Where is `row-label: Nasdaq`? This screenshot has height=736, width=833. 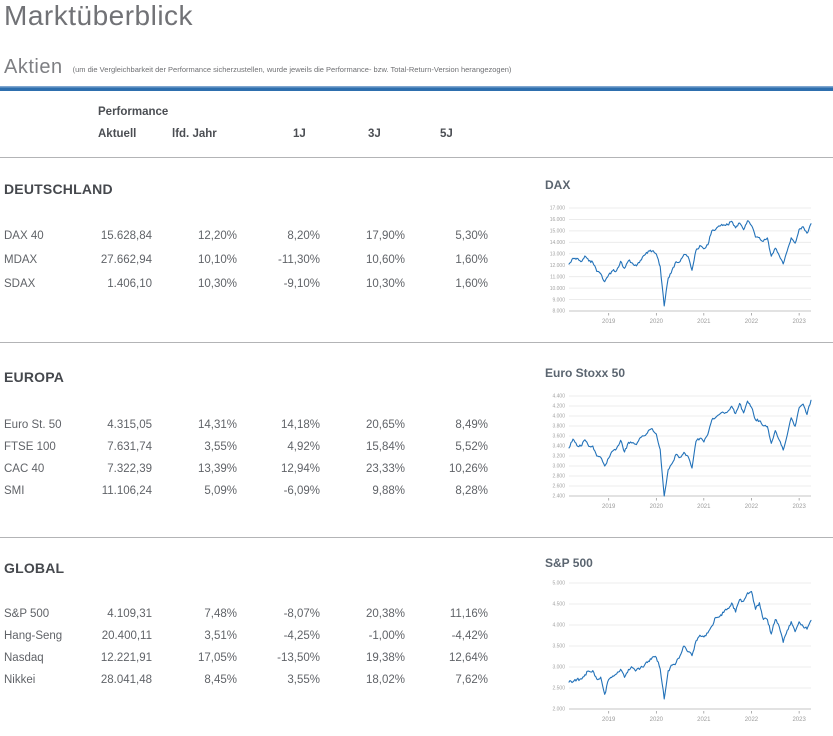
row-label: Nasdaq is located at coordinates (24, 658).